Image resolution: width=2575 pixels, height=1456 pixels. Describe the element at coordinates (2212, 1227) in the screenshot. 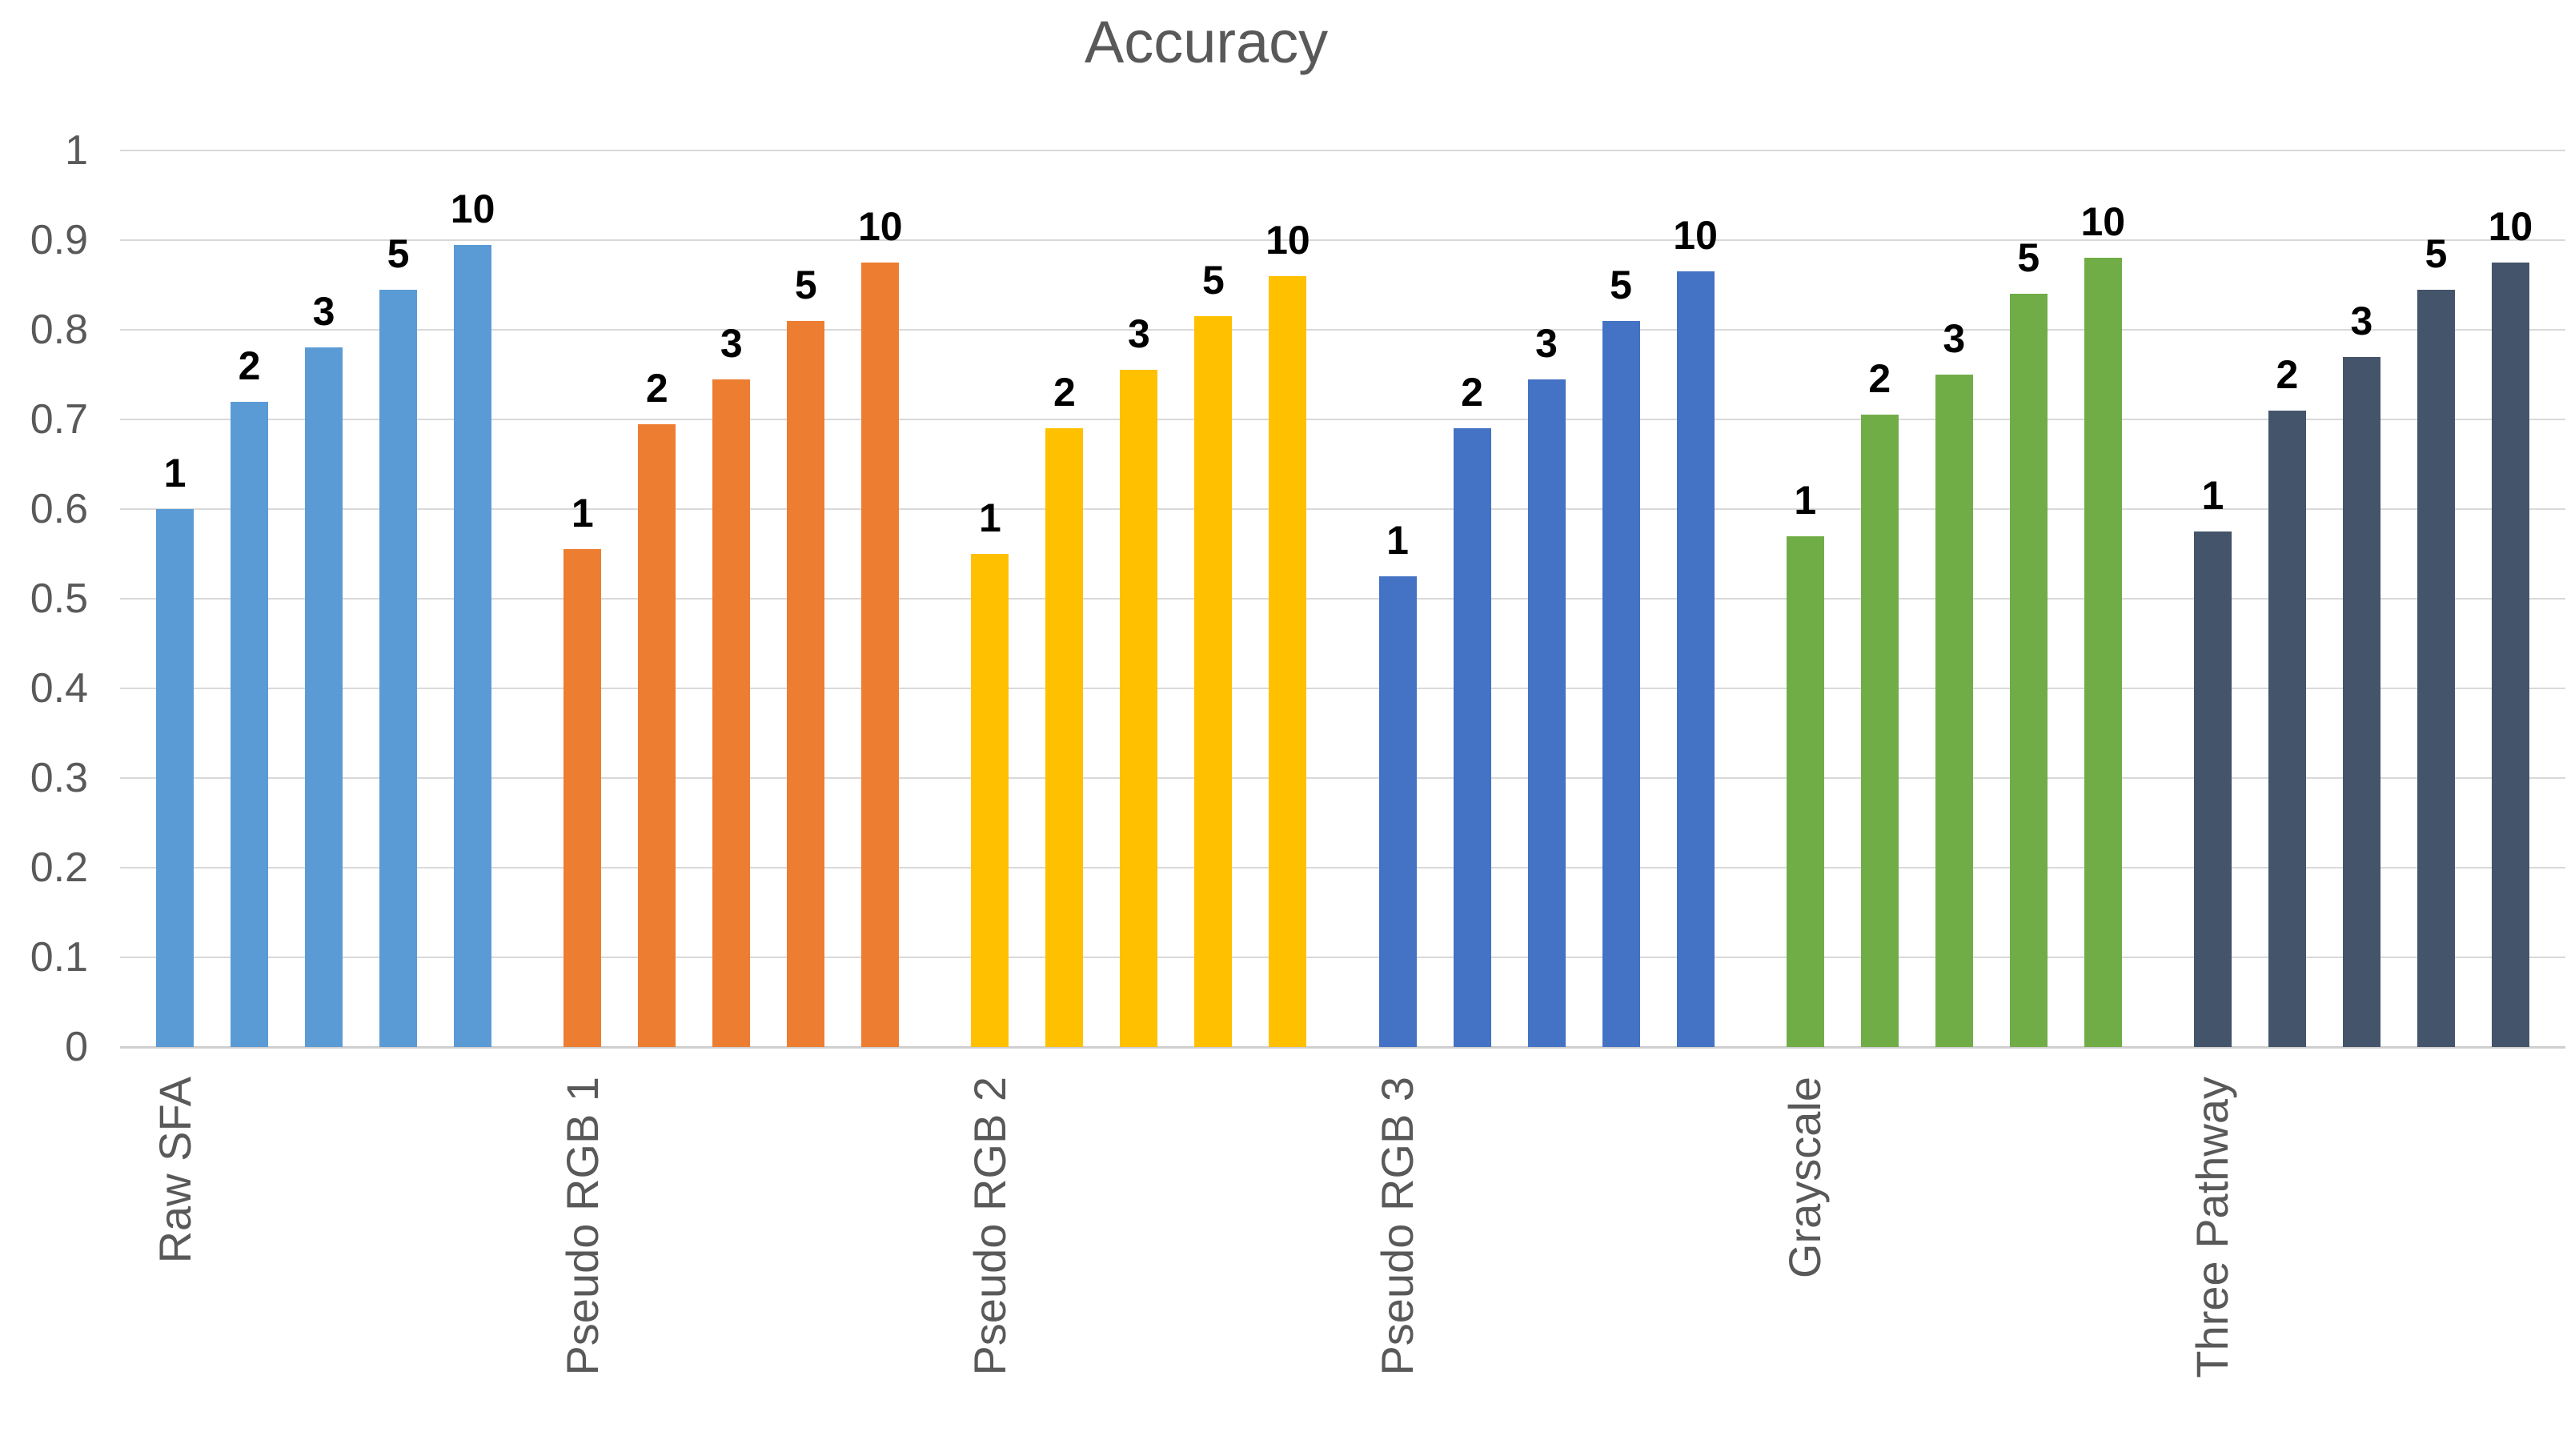

I see `x-category-label-three-pathway: Three Pathway` at that location.